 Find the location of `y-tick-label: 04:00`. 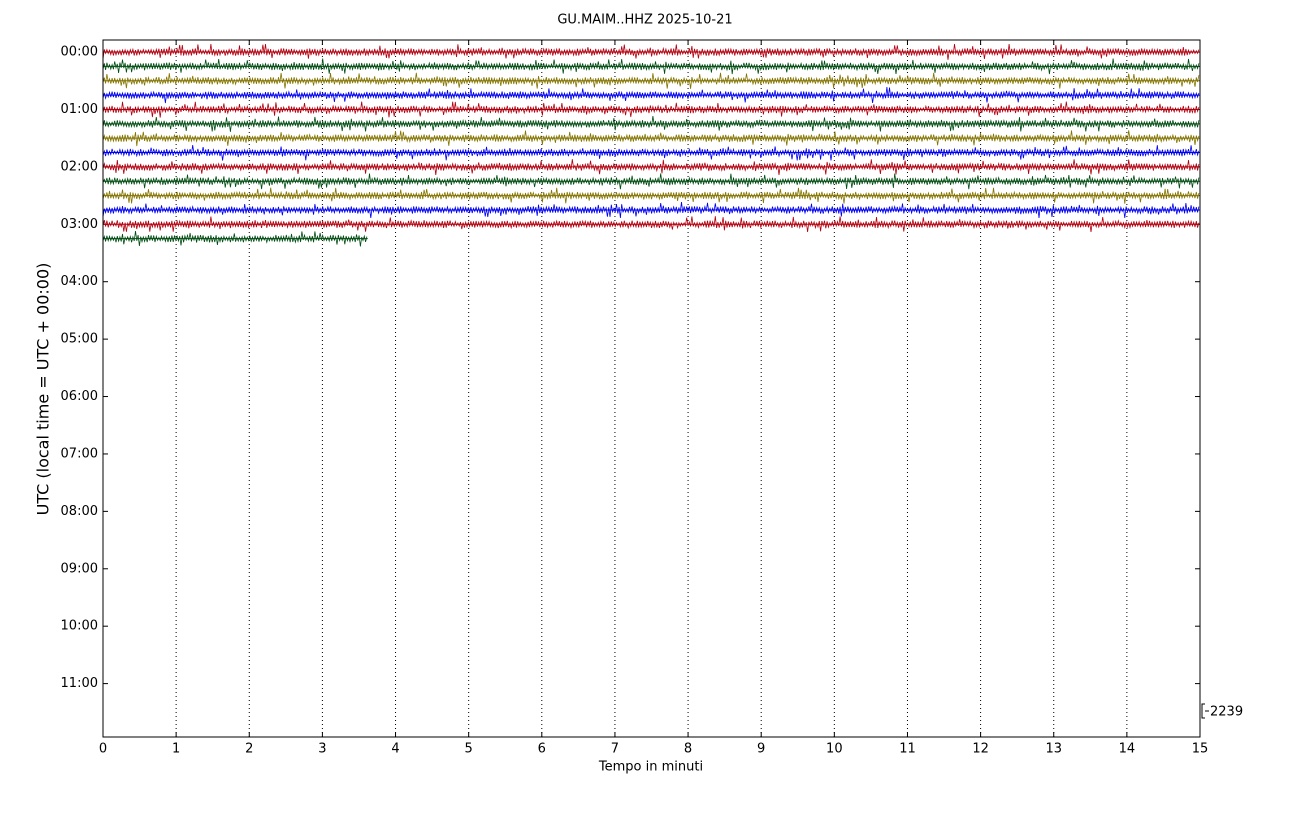

y-tick-label: 04:00 is located at coordinates (79, 281).